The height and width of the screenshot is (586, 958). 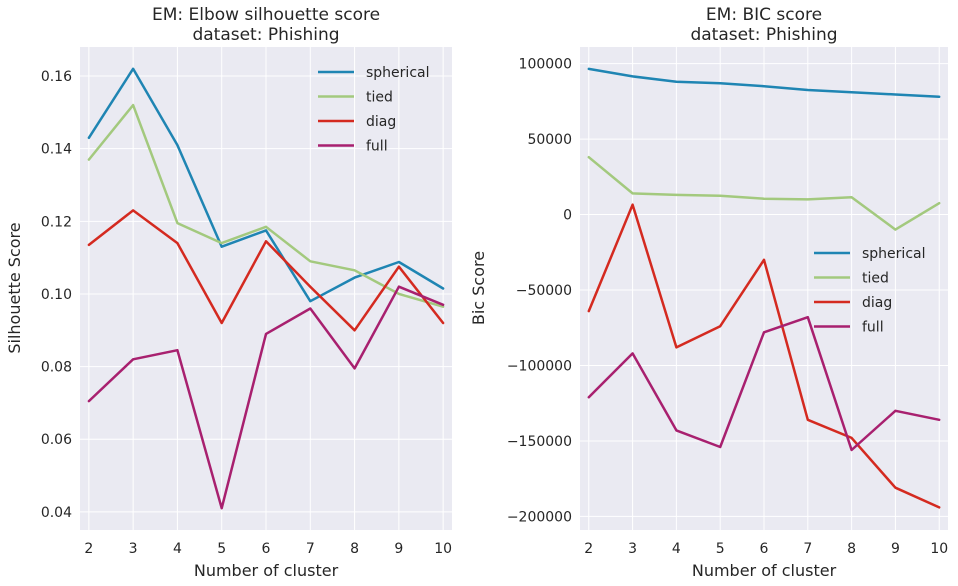 What do you see at coordinates (544, 291) in the screenshot?
I see `y-tick-label: −50000` at bounding box center [544, 291].